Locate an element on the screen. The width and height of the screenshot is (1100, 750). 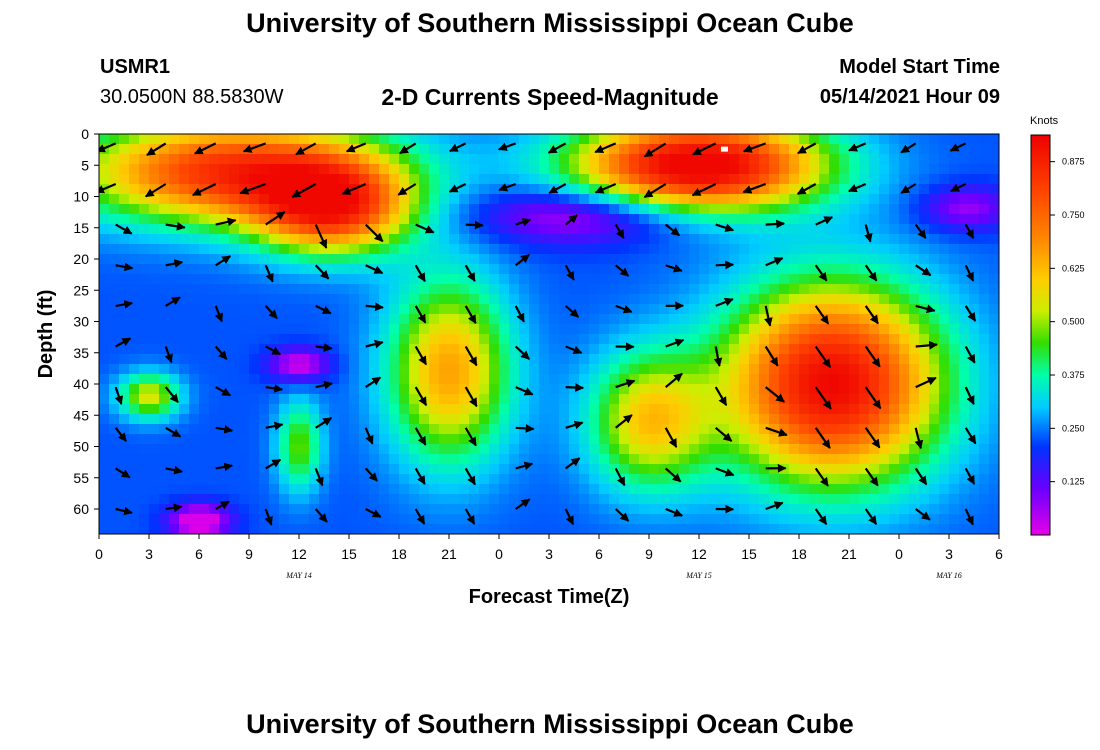
x-tick-label: 0 is located at coordinates (99, 554).